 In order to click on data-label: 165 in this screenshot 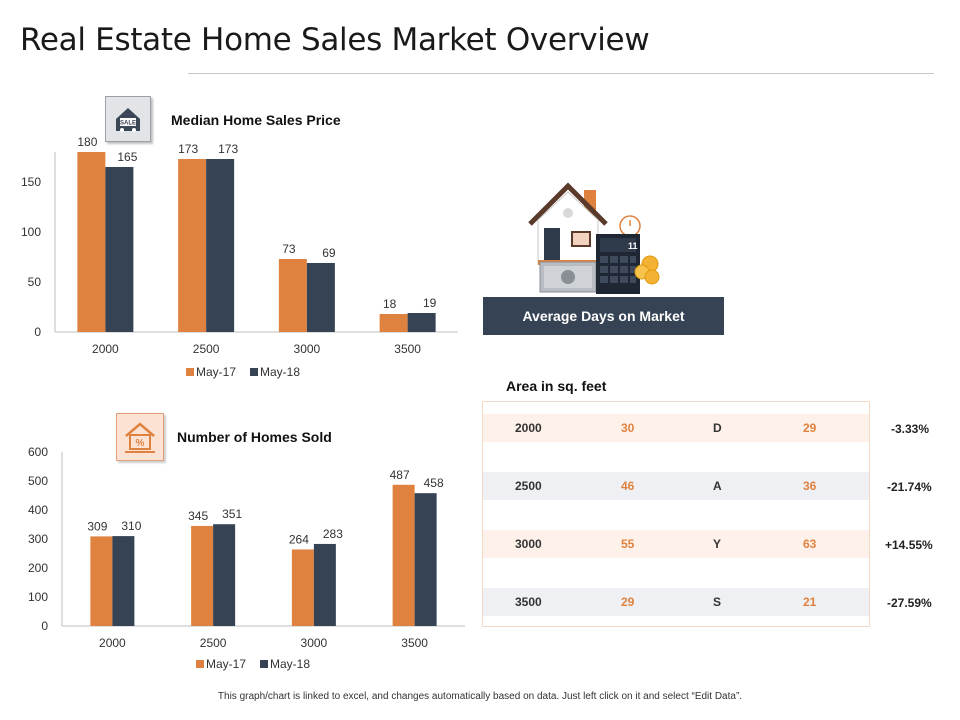, I will do `click(127, 157)`.